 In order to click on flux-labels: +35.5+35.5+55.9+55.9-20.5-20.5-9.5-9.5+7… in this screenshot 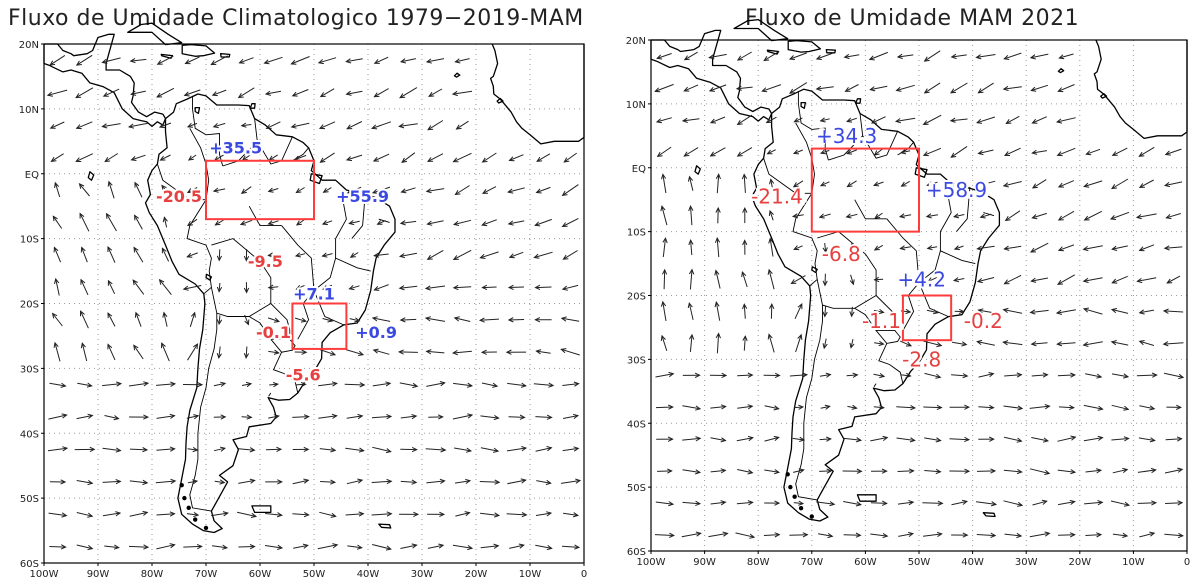, I will do `click(276, 261)`.